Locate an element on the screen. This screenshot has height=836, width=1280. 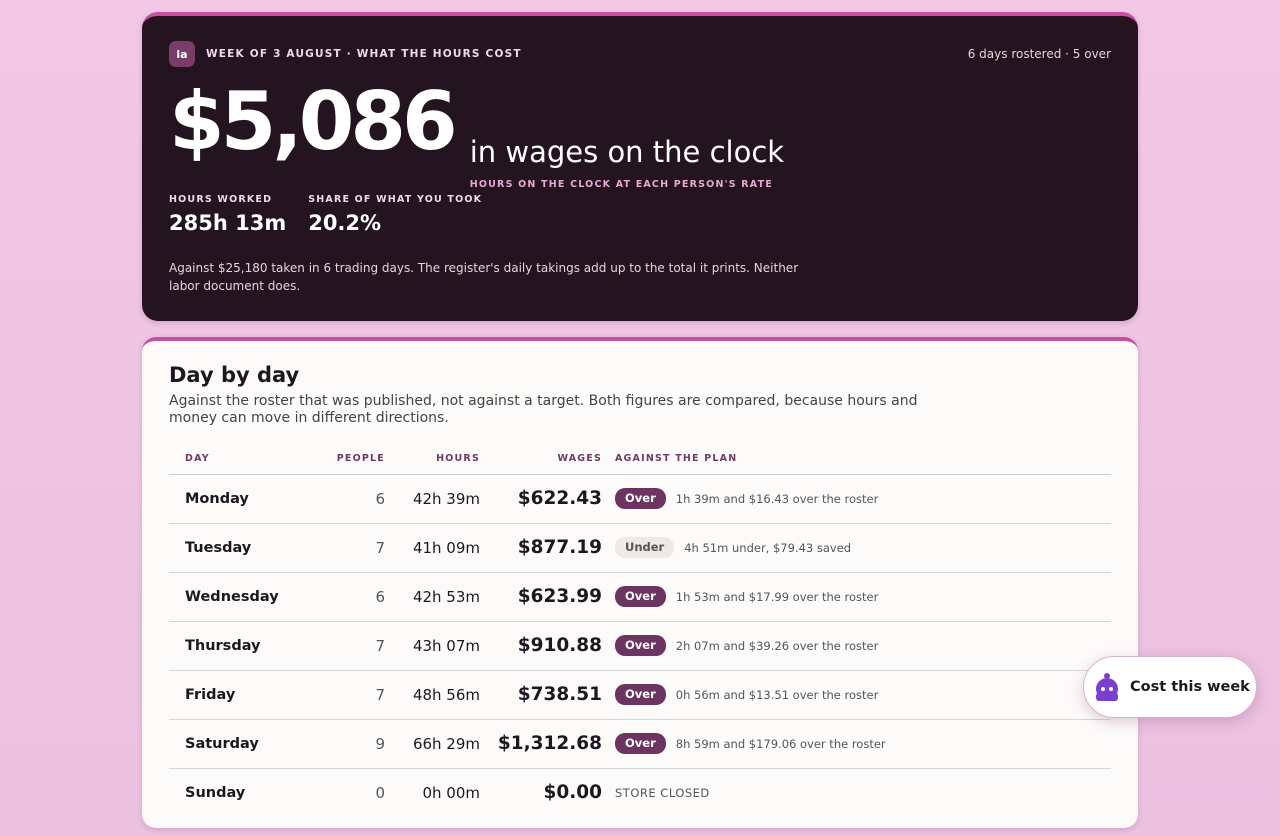
plan-cell: Over 1h 39m and $16.43 over the roster is located at coordinates (856, 498).